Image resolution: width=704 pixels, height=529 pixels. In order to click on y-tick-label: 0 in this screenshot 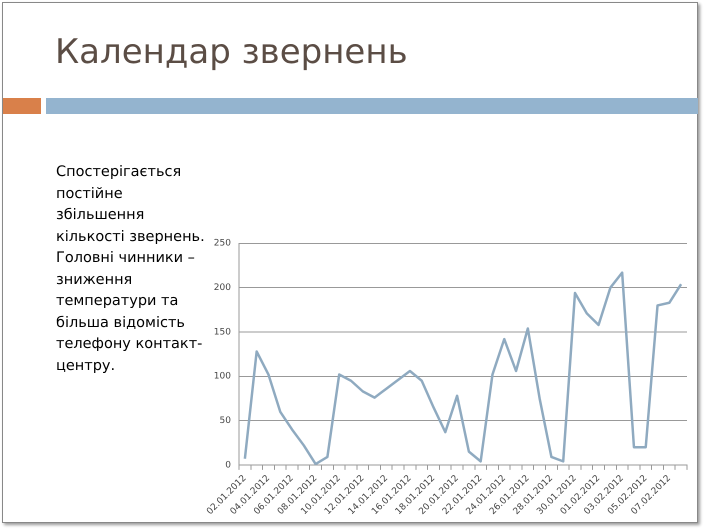, I will do `click(228, 465)`.